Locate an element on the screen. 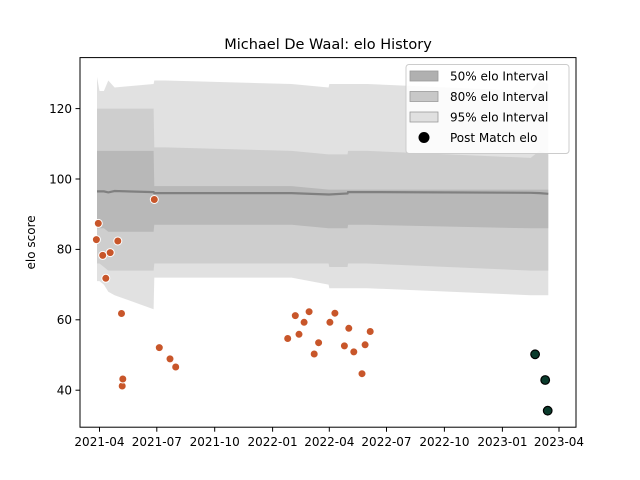 The image size is (640, 480). y-tick-label: 80 is located at coordinates (64, 250).